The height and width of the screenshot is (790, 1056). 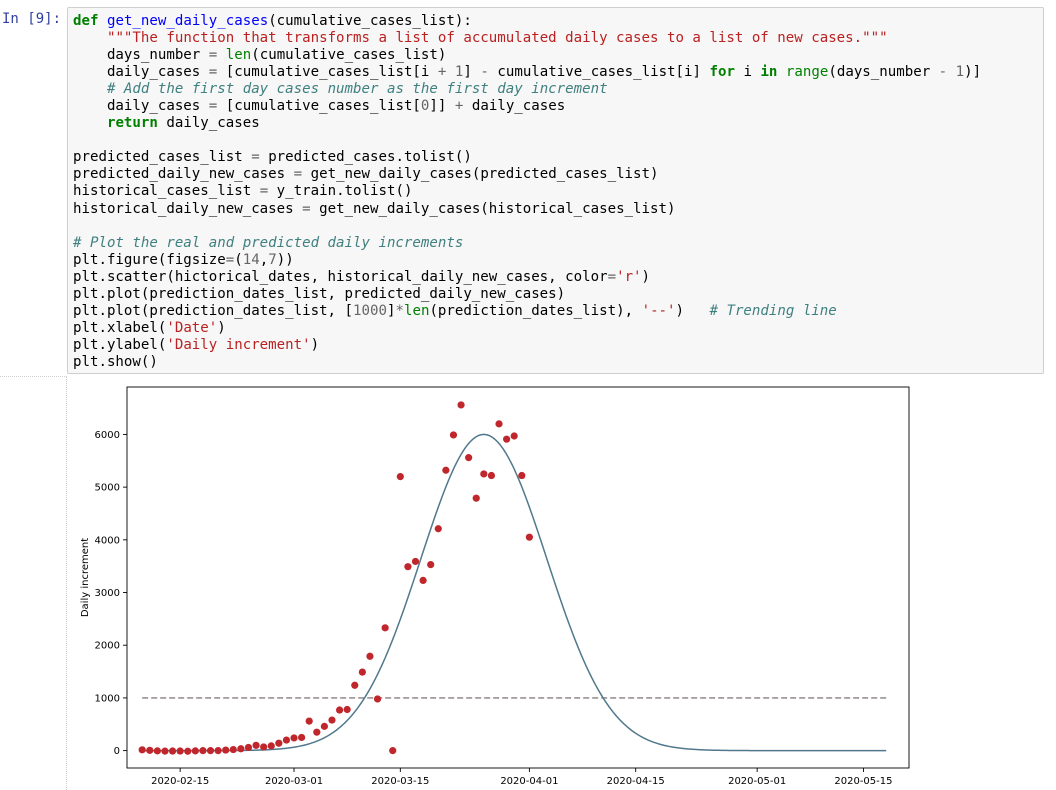 What do you see at coordinates (527, 260) in the screenshot?
I see `code-line: plt.figure(figsize=(14,7))` at bounding box center [527, 260].